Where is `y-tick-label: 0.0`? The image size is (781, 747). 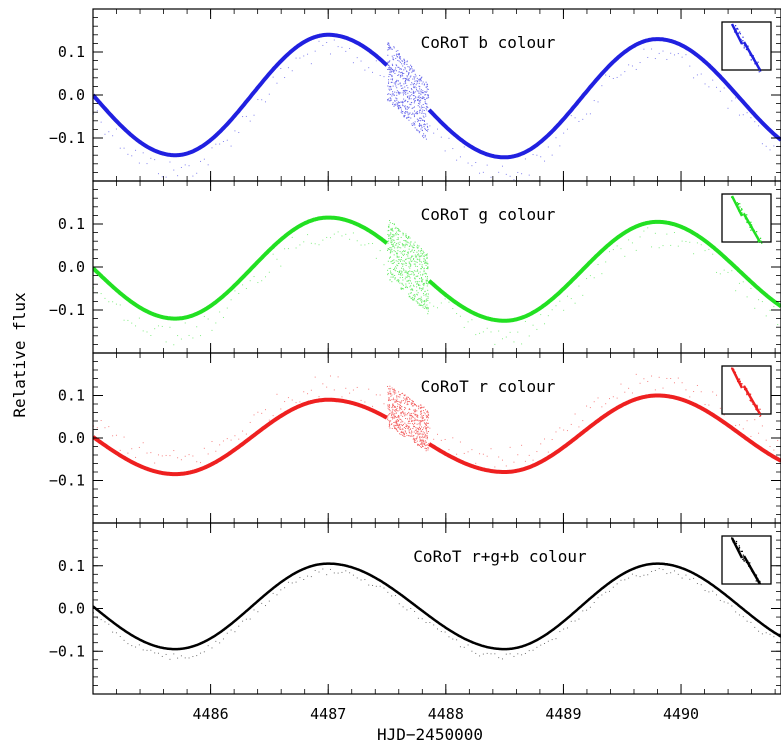 y-tick-label: 0.0 is located at coordinates (71, 438).